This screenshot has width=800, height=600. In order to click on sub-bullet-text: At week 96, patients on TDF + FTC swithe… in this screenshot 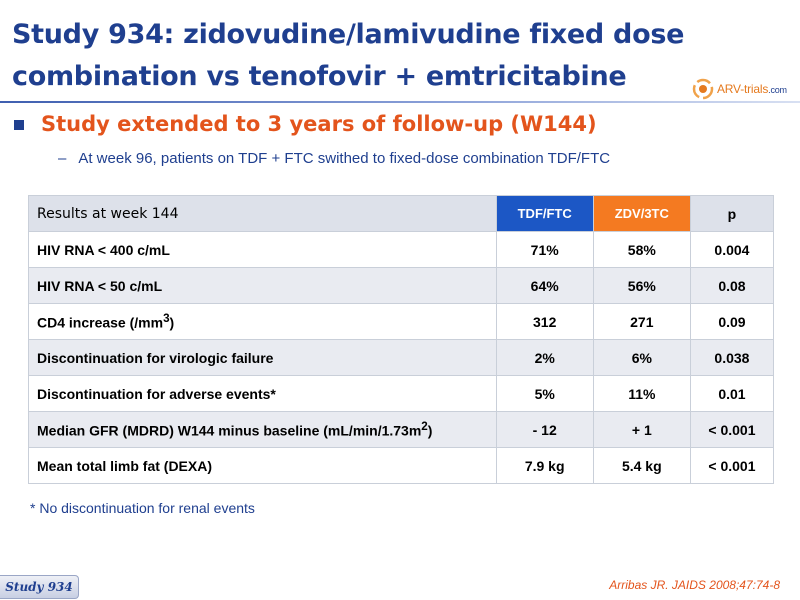, I will do `click(344, 158)`.